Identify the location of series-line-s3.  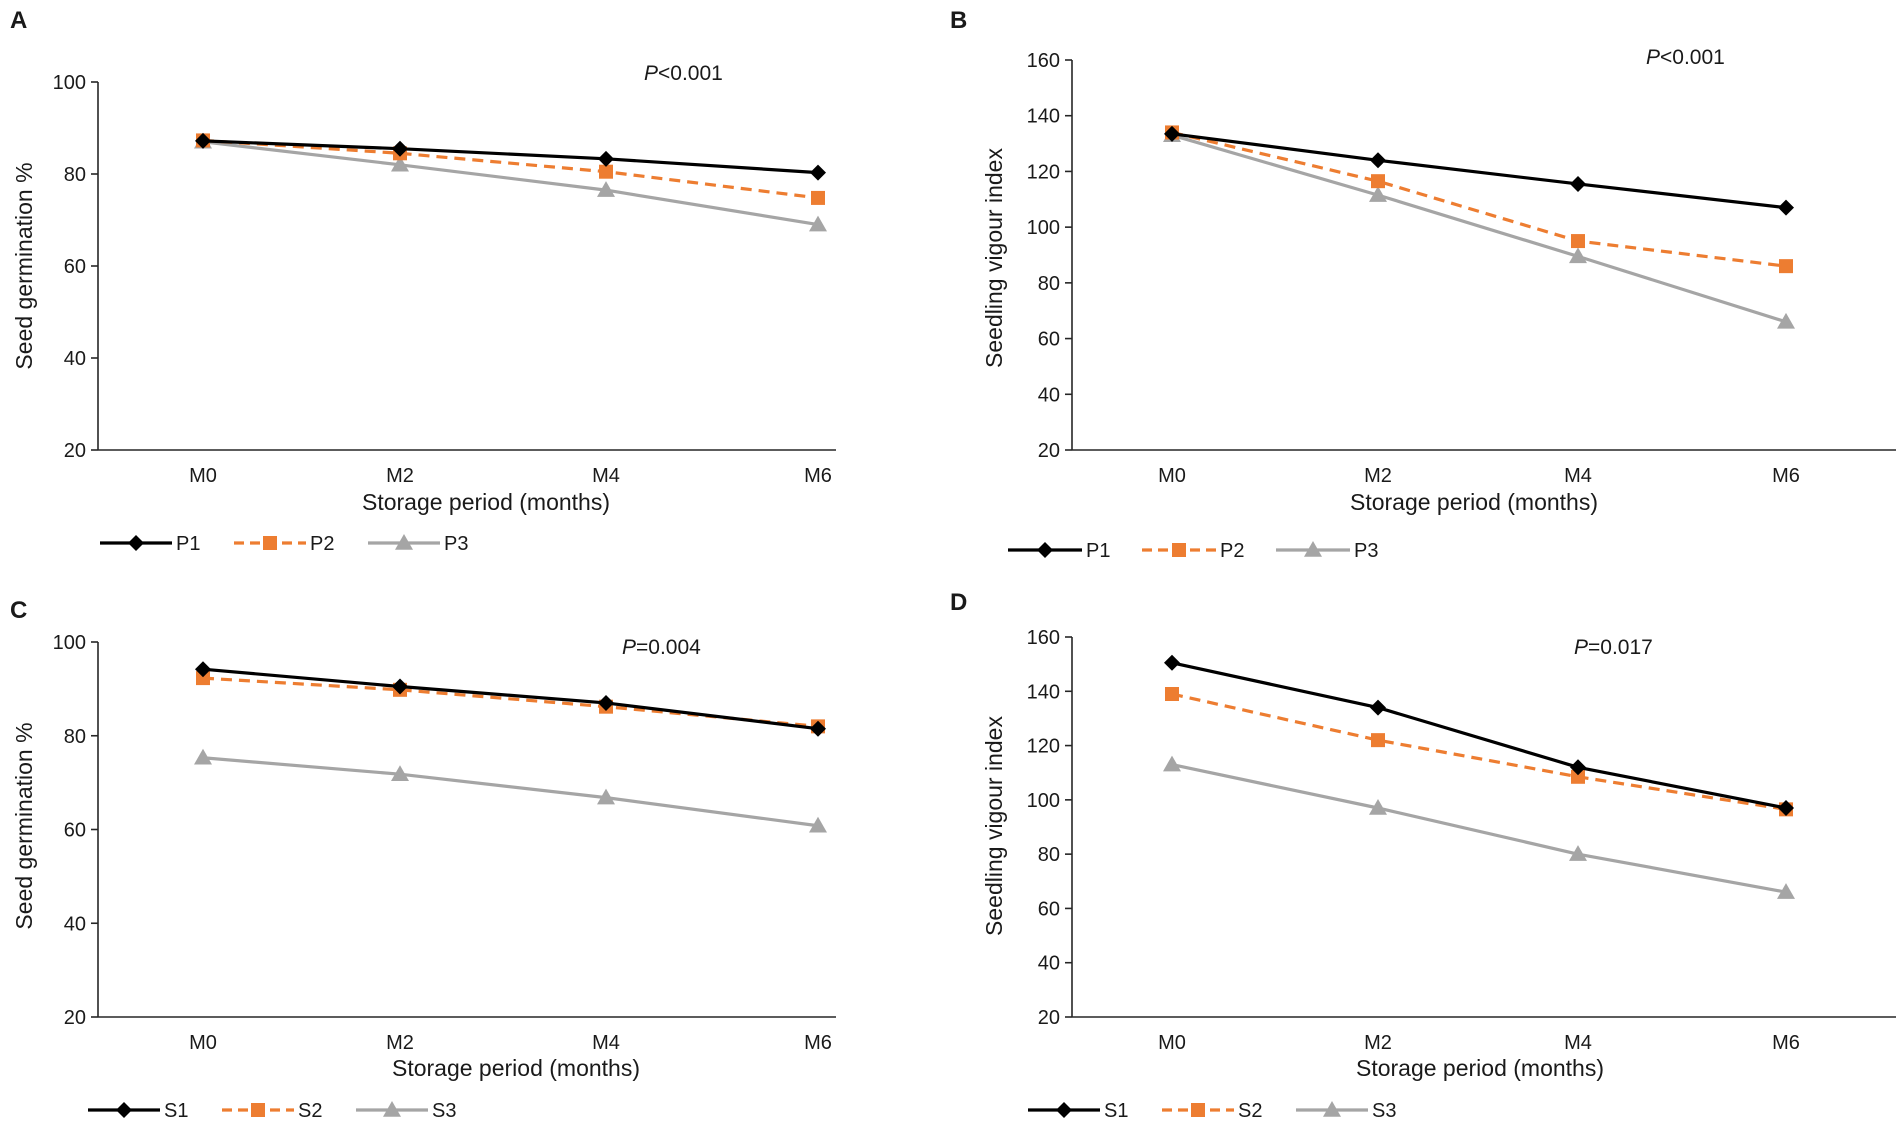
(1479, 828).